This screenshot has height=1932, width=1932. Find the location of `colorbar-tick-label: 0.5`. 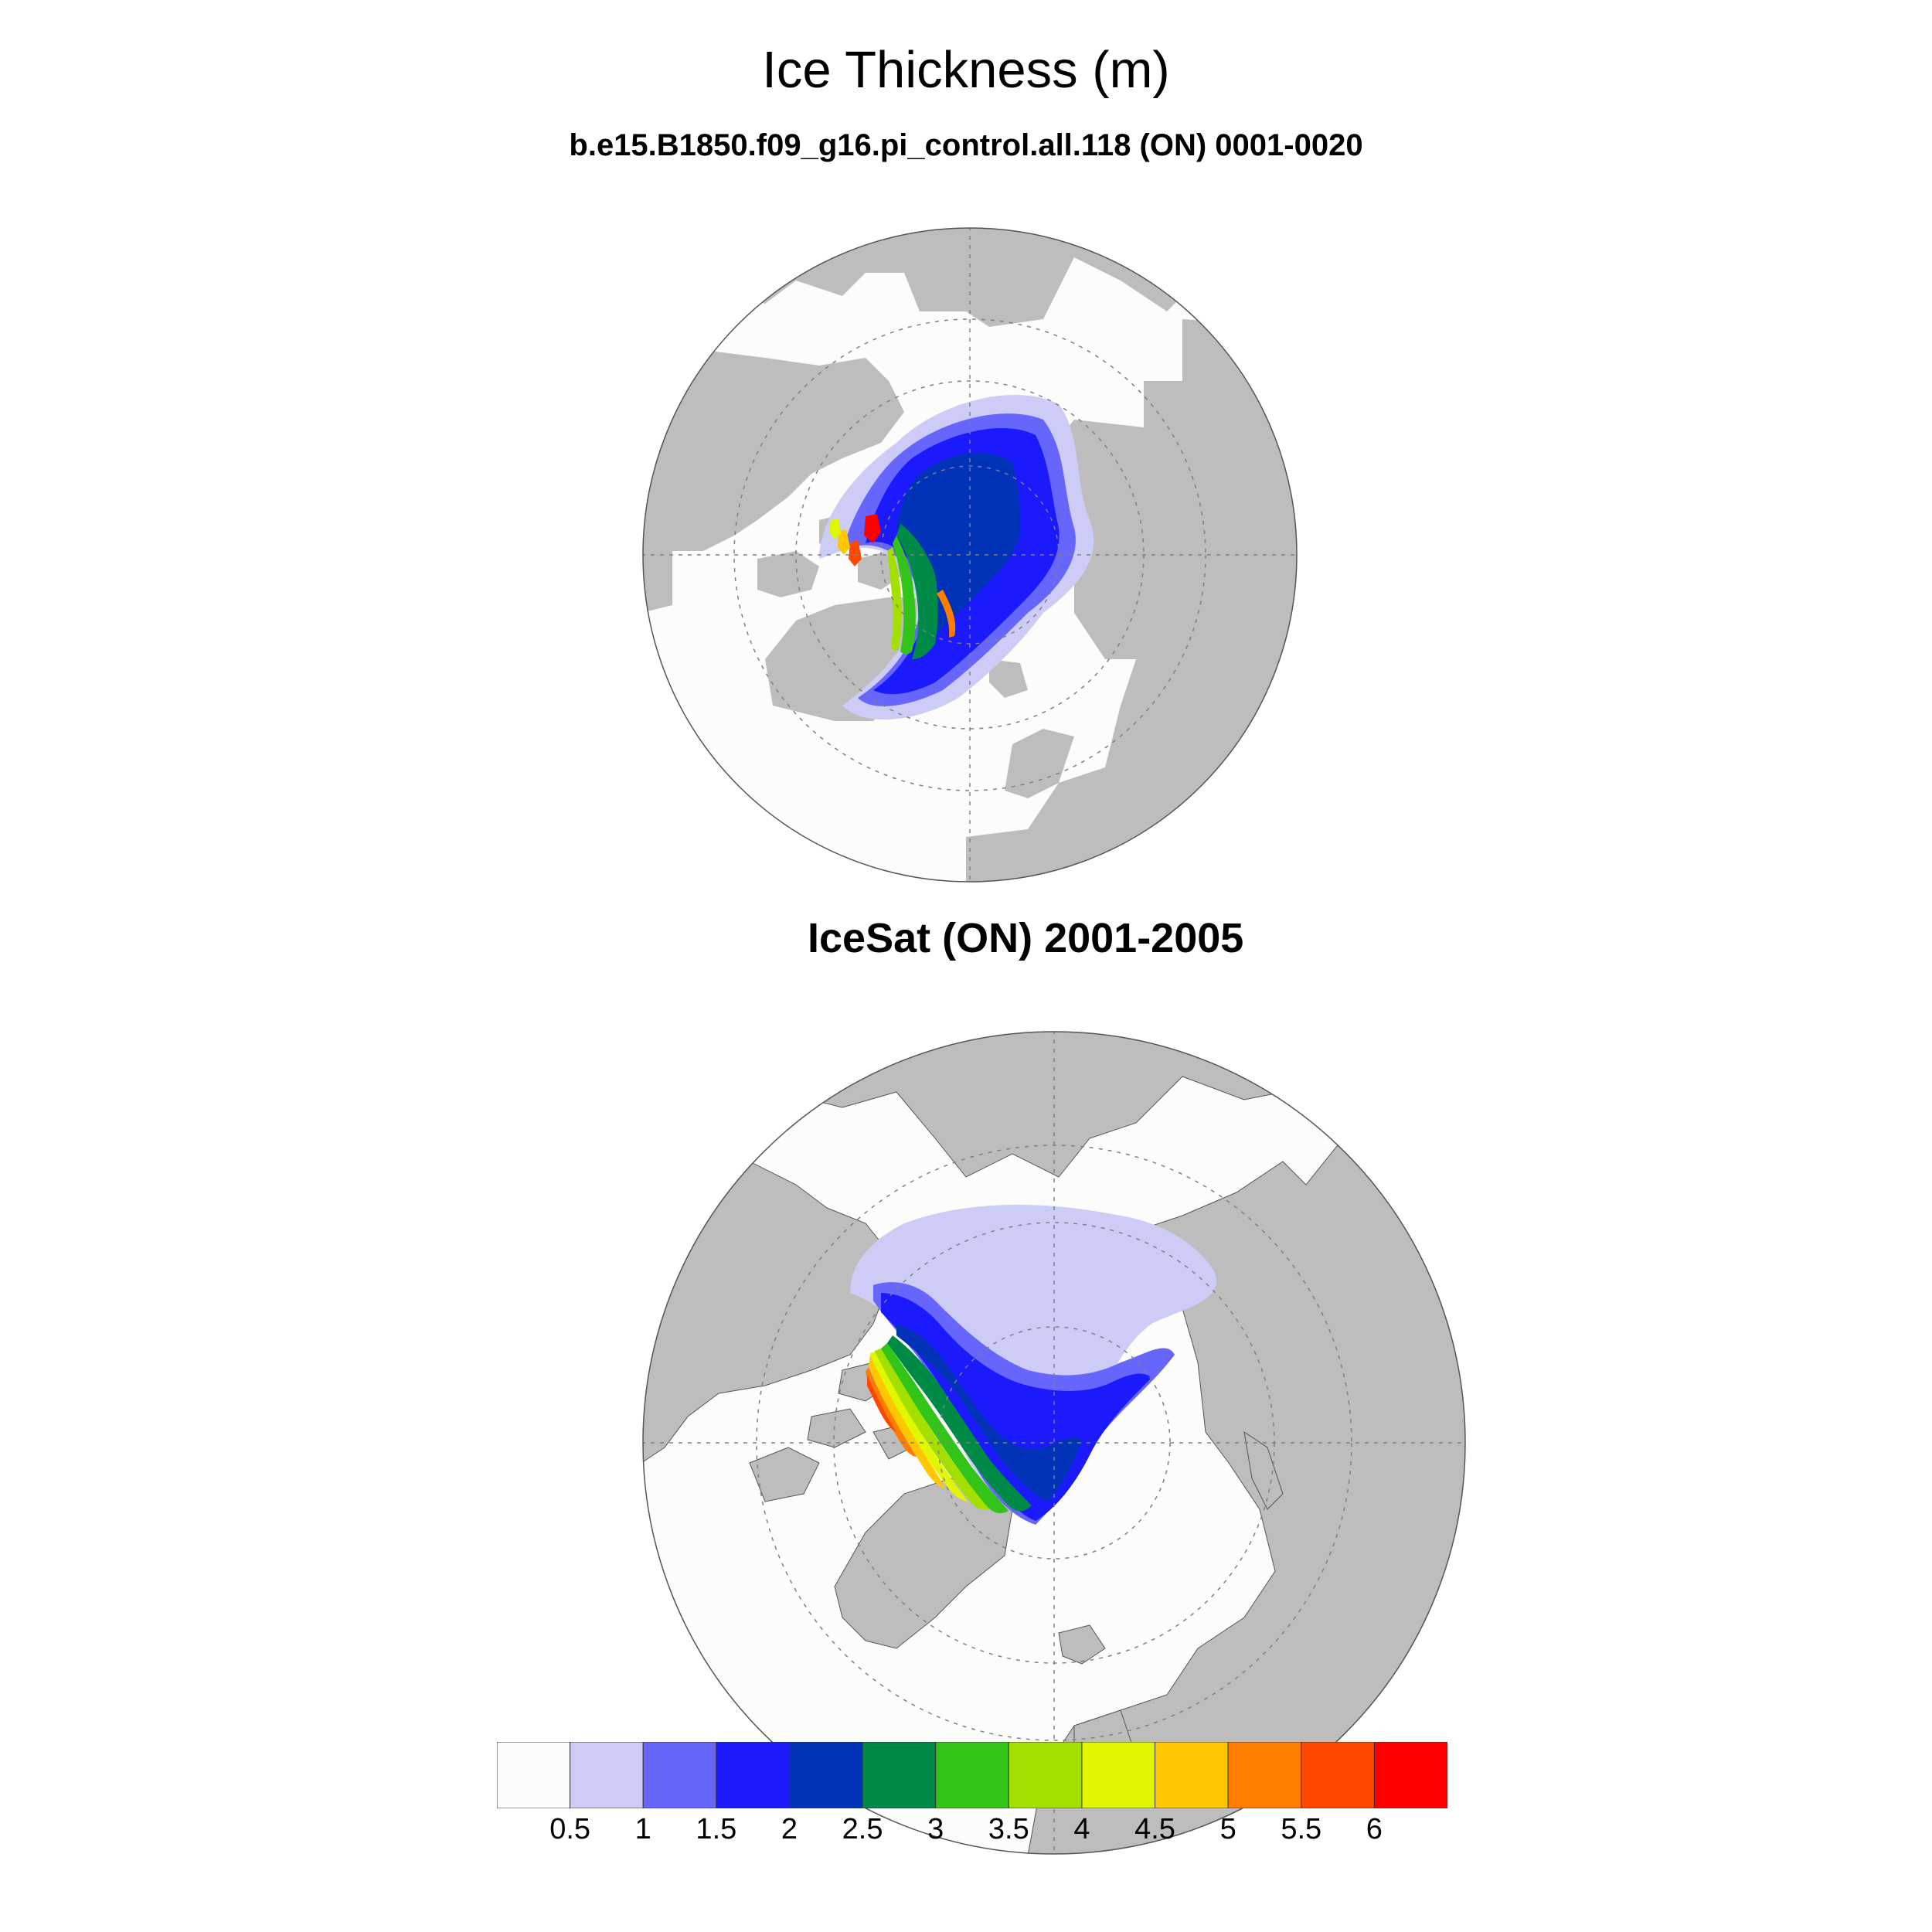

colorbar-tick-label: 0.5 is located at coordinates (570, 1829).